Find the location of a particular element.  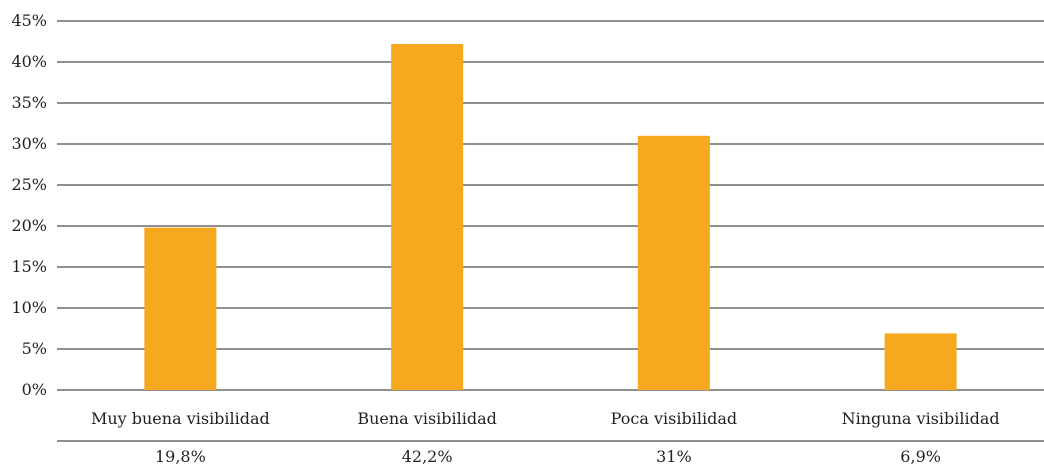

y-tick-label: 0% is located at coordinates (34, 389).